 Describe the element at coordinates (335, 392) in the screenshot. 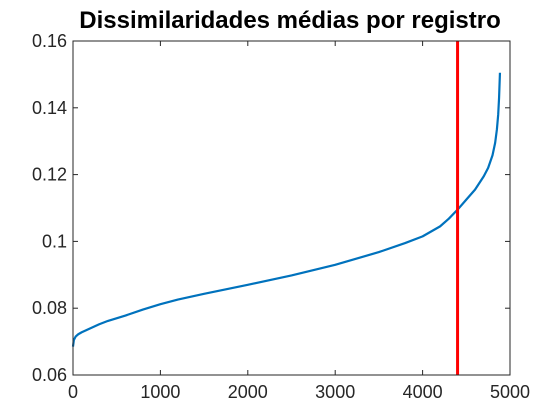

I see `x-tick-label: 3000` at that location.